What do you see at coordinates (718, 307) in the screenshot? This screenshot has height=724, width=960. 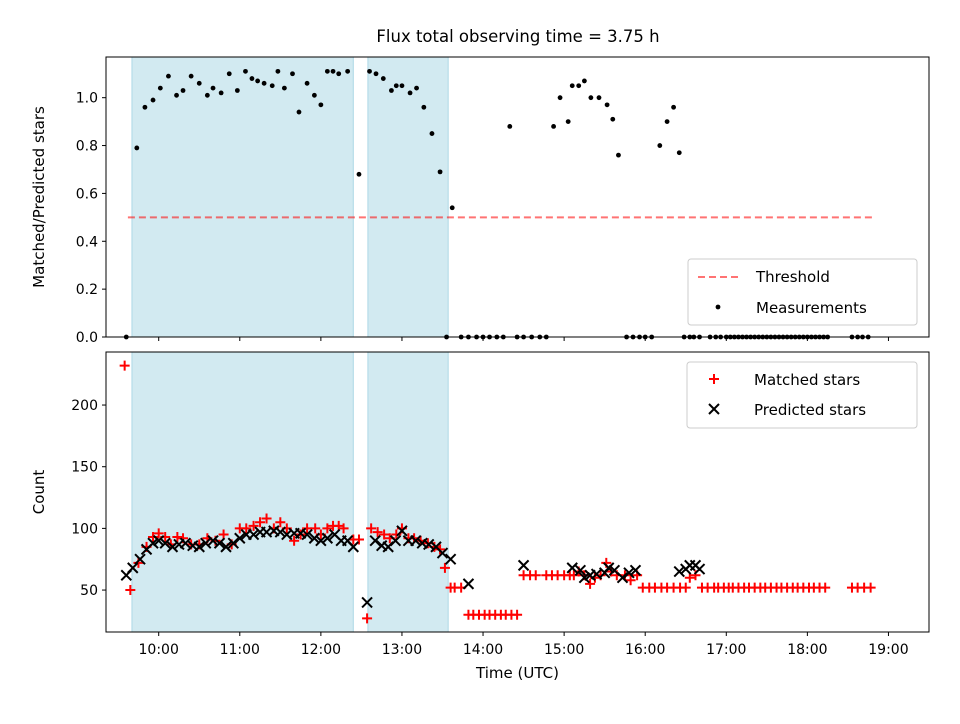 I see `legend-measurements-swatch` at bounding box center [718, 307].